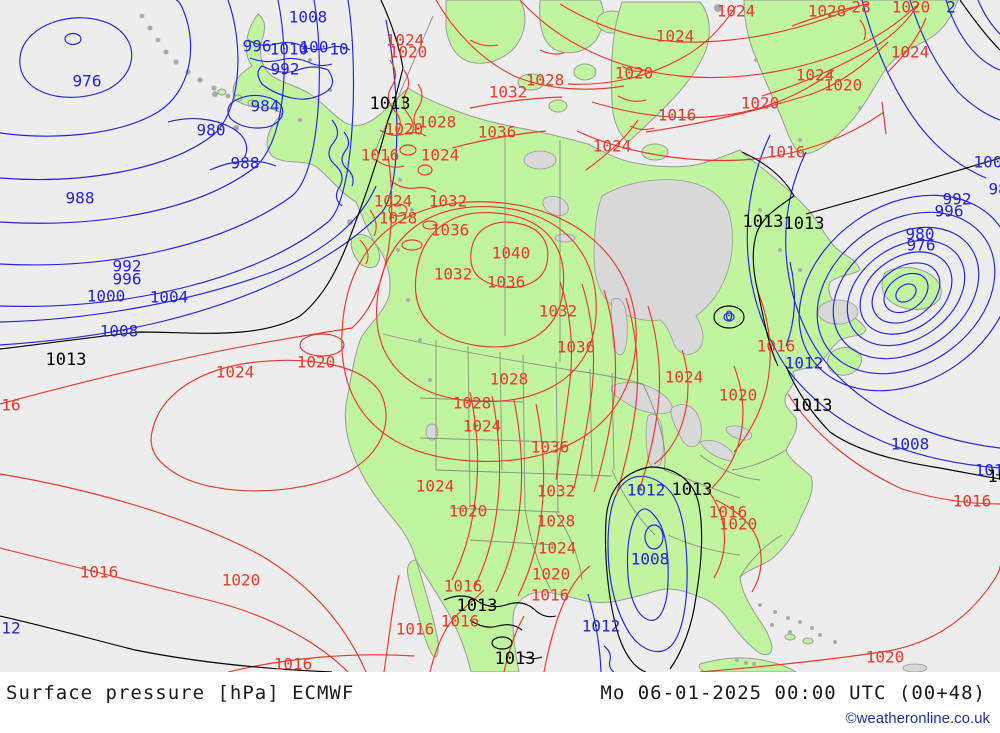  What do you see at coordinates (729, 317) in the screenshot?
I see `pressure-label: 0` at bounding box center [729, 317].